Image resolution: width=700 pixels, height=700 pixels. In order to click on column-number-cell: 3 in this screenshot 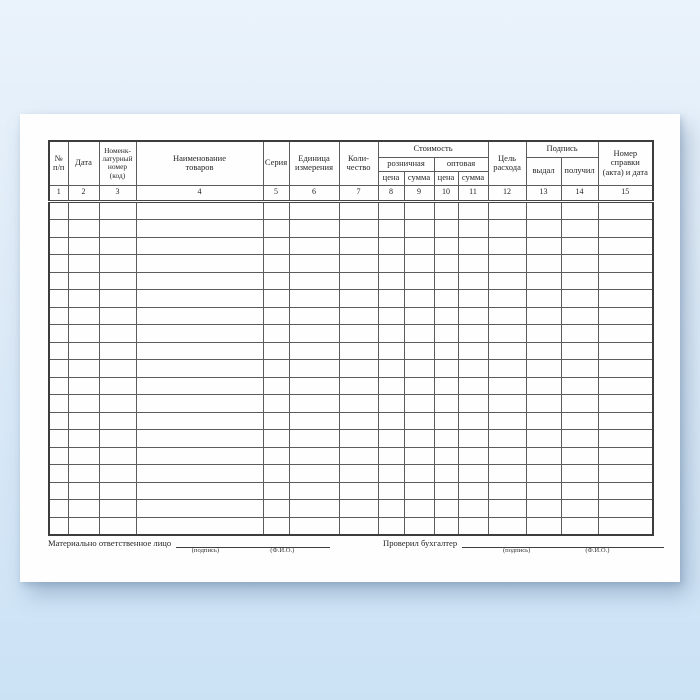, I will do `click(117, 193)`.